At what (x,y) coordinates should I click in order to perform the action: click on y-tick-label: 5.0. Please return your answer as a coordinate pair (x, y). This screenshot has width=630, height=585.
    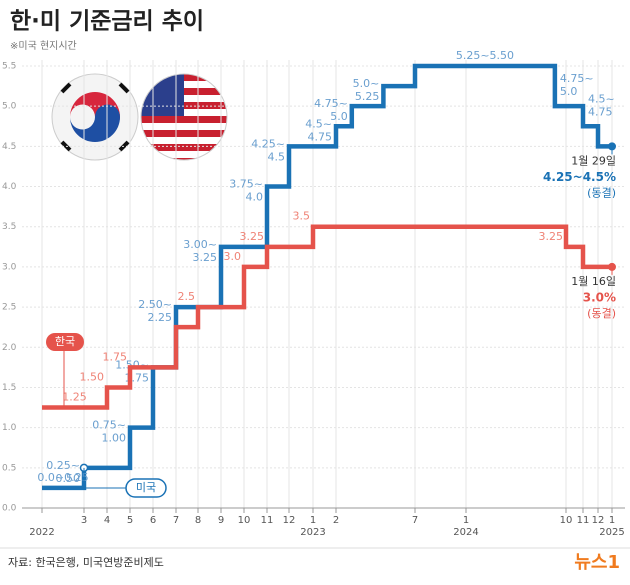
    Looking at the image, I should click on (9, 107).